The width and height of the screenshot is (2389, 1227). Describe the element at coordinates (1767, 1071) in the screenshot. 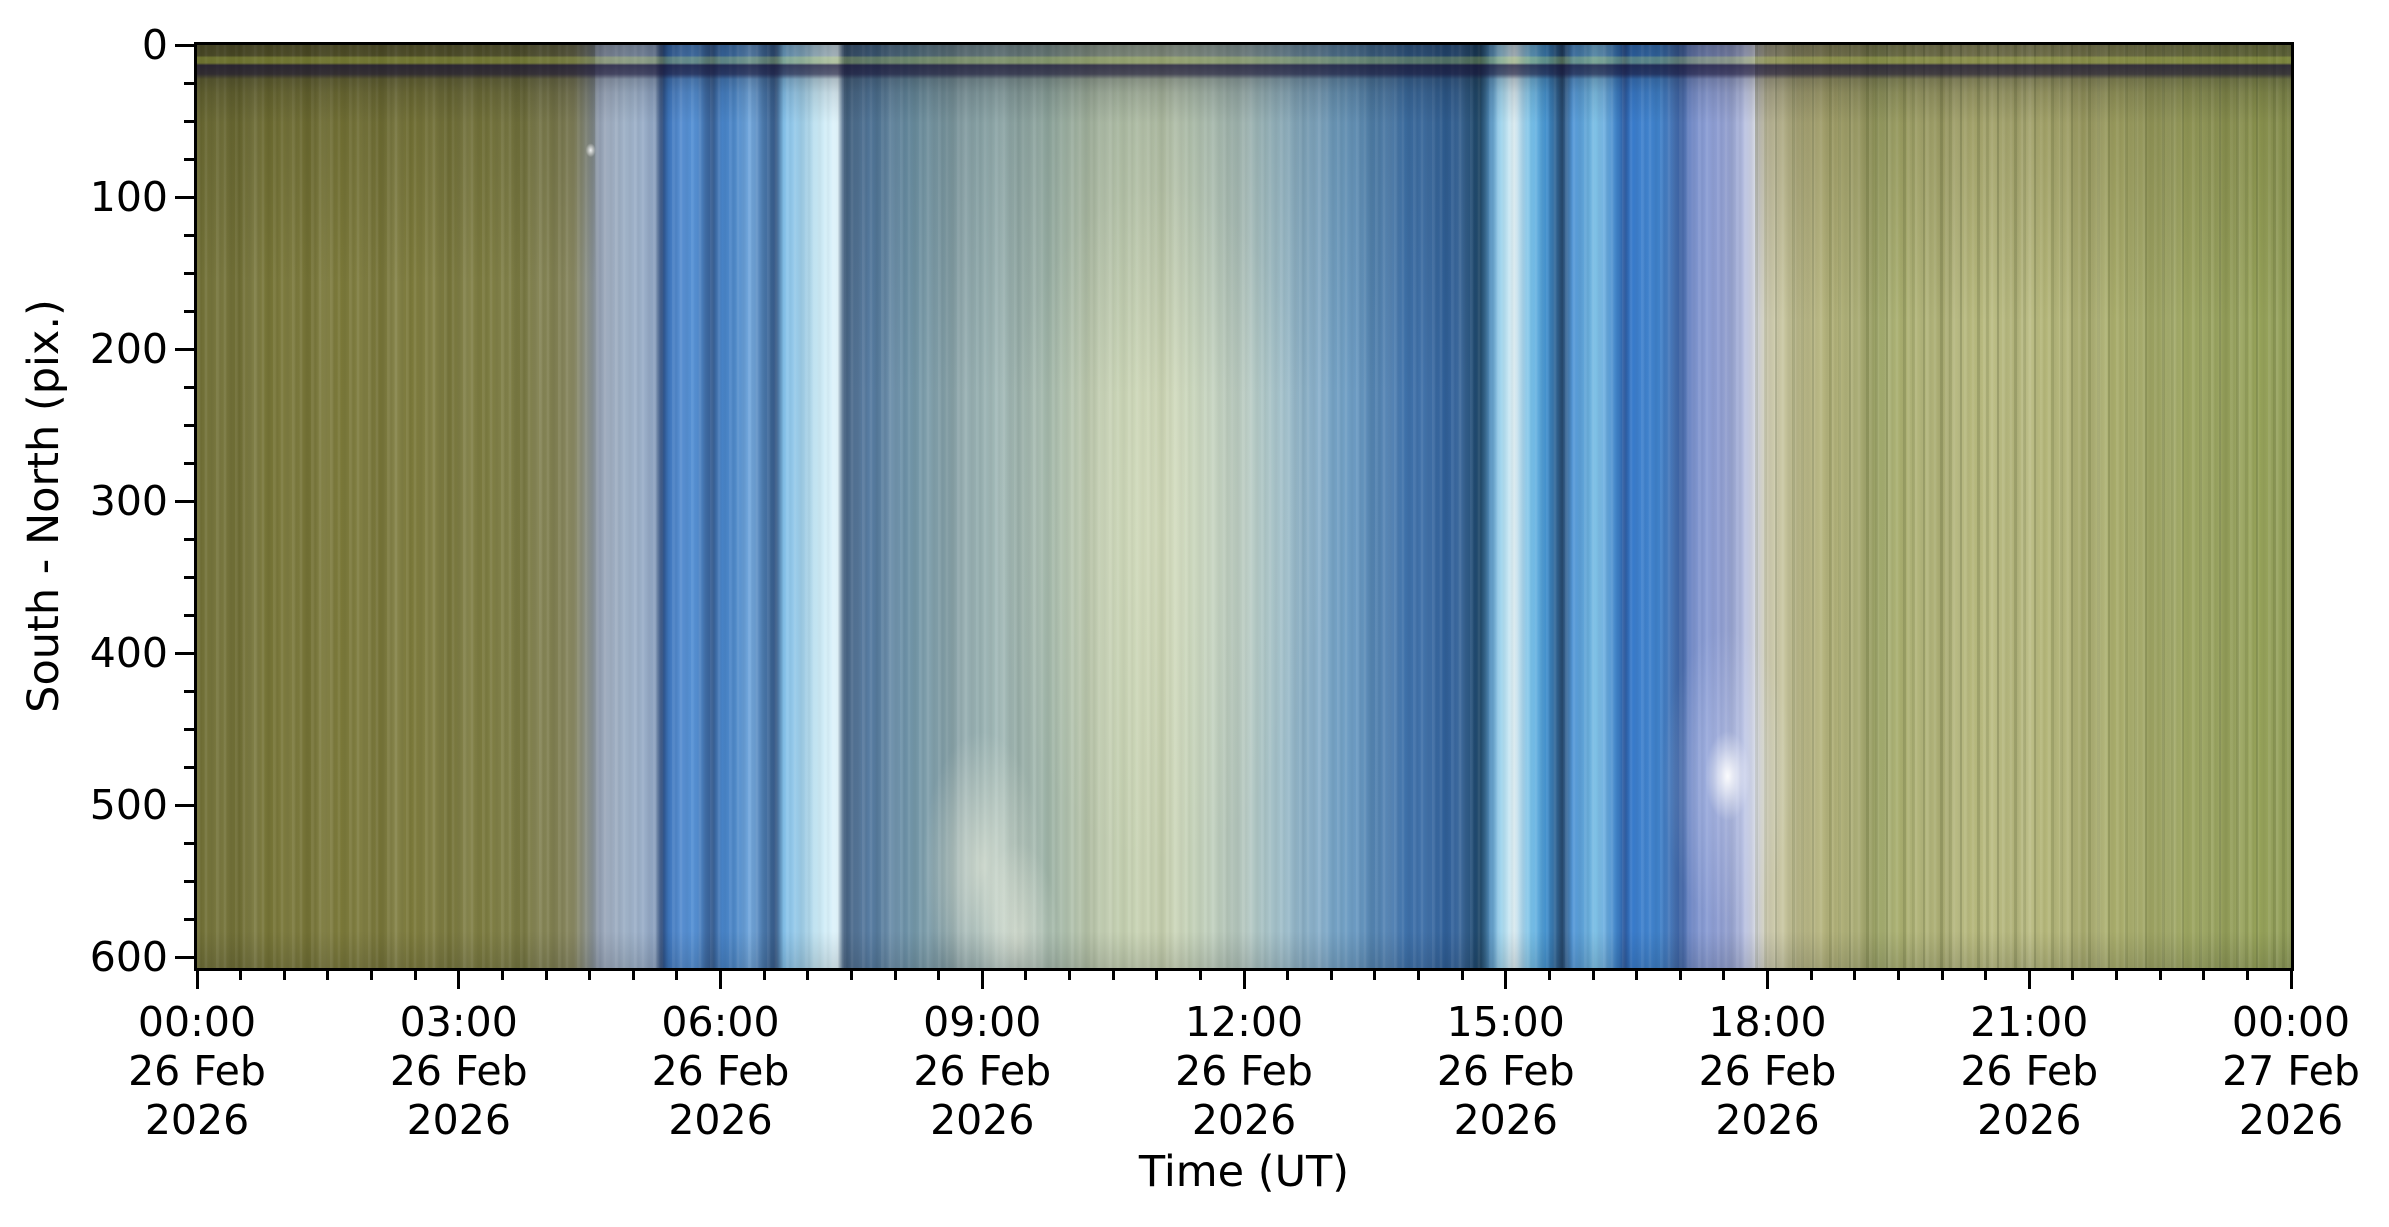

I see `x-tick-label: 18:00 26 Feb 2026` at that location.